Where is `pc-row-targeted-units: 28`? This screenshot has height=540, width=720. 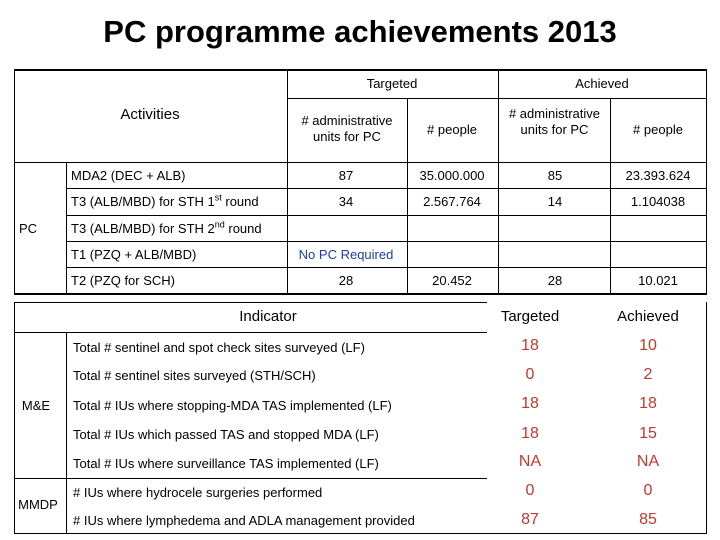 pc-row-targeted-units: 28 is located at coordinates (346, 280).